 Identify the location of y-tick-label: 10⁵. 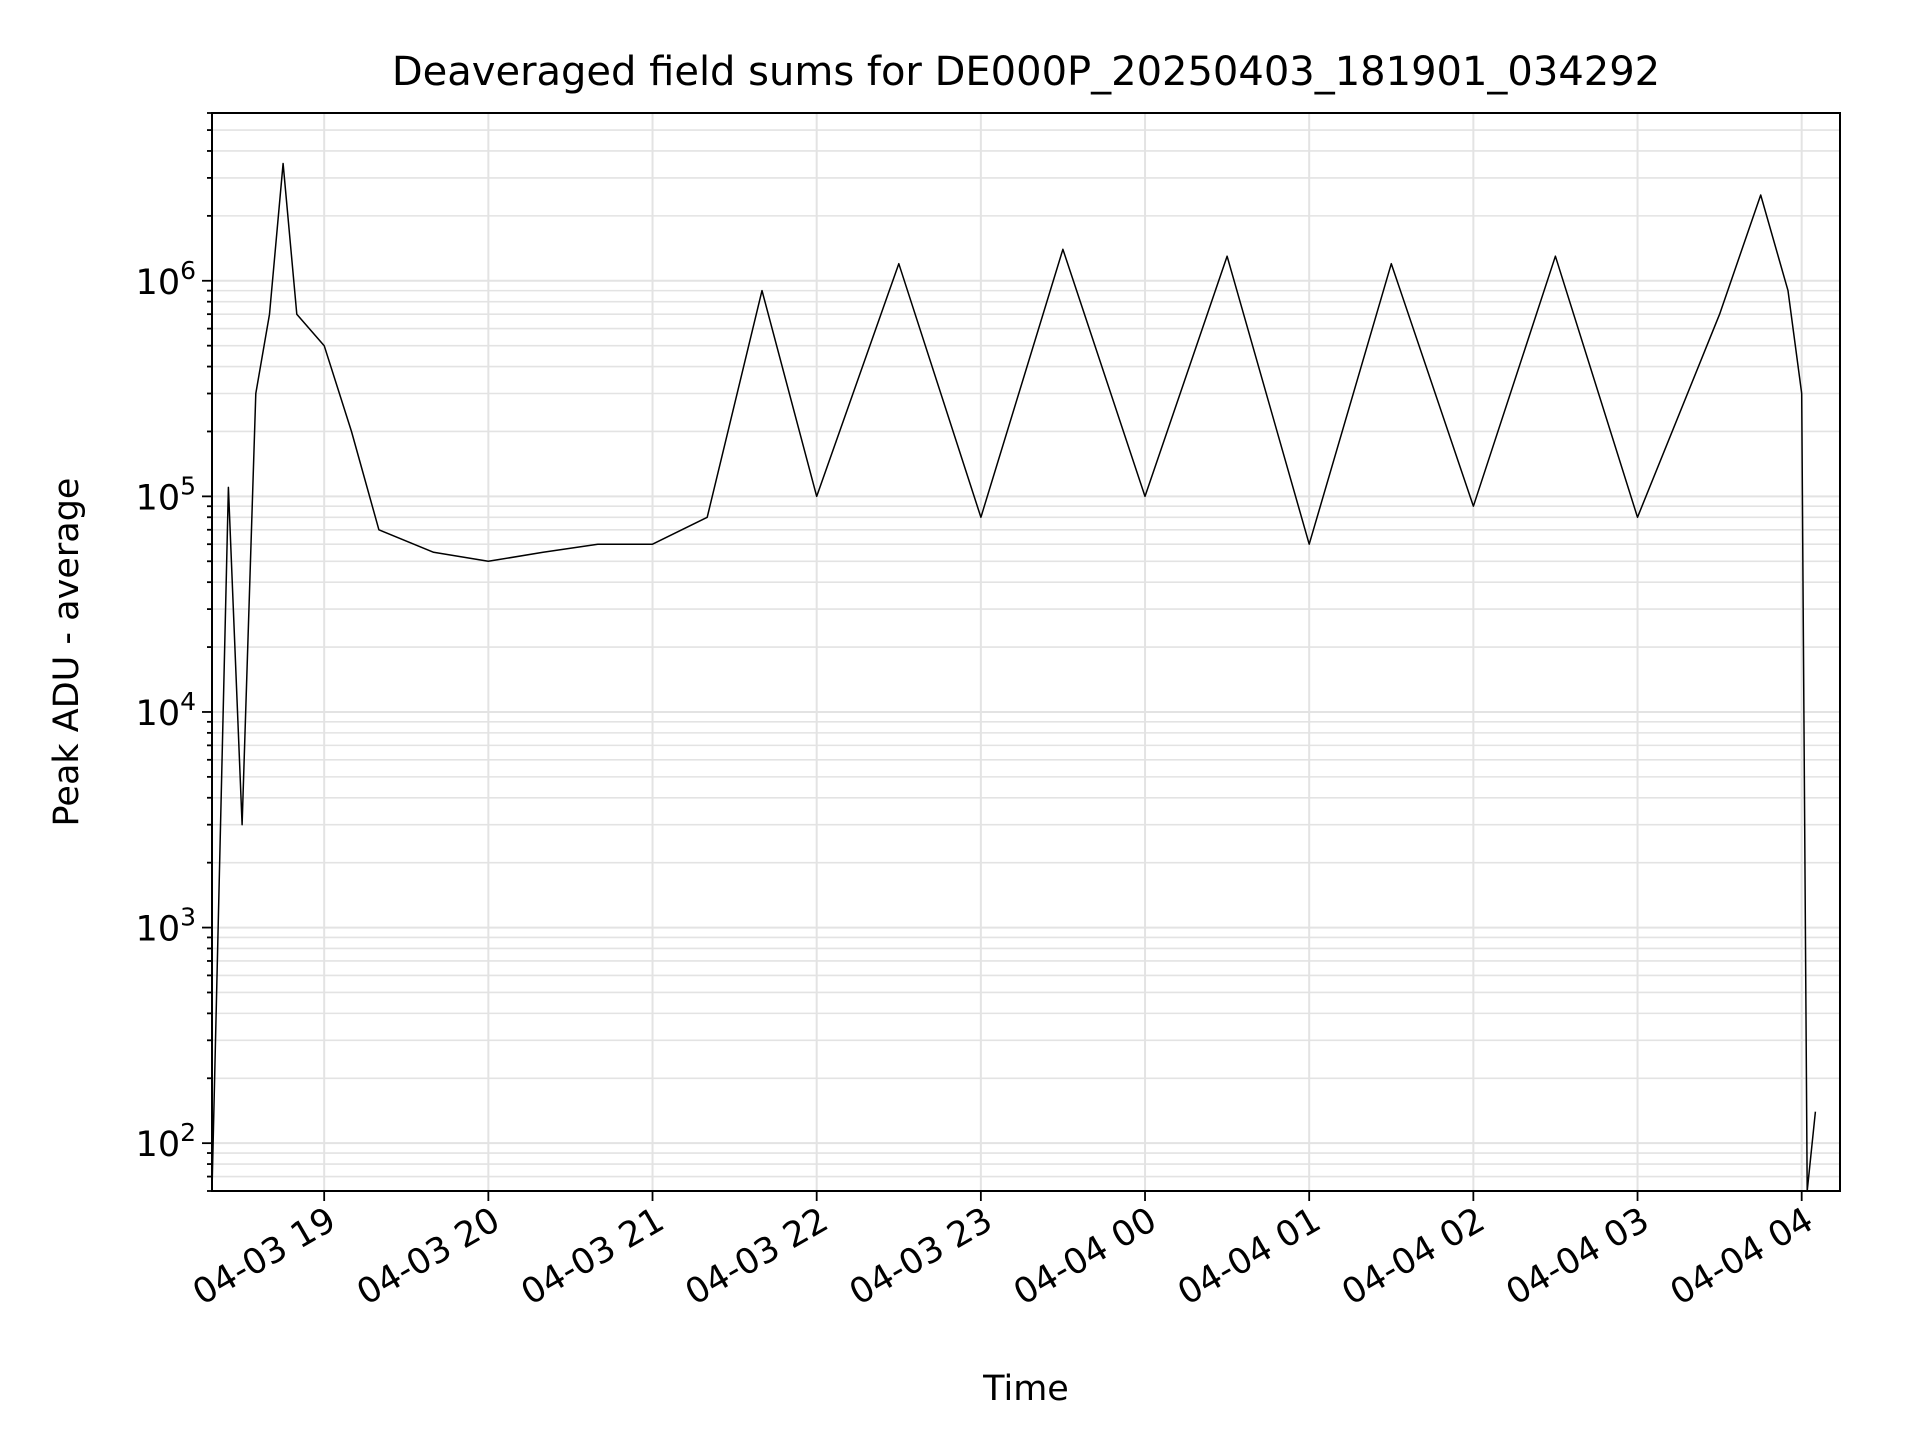
(166, 494).